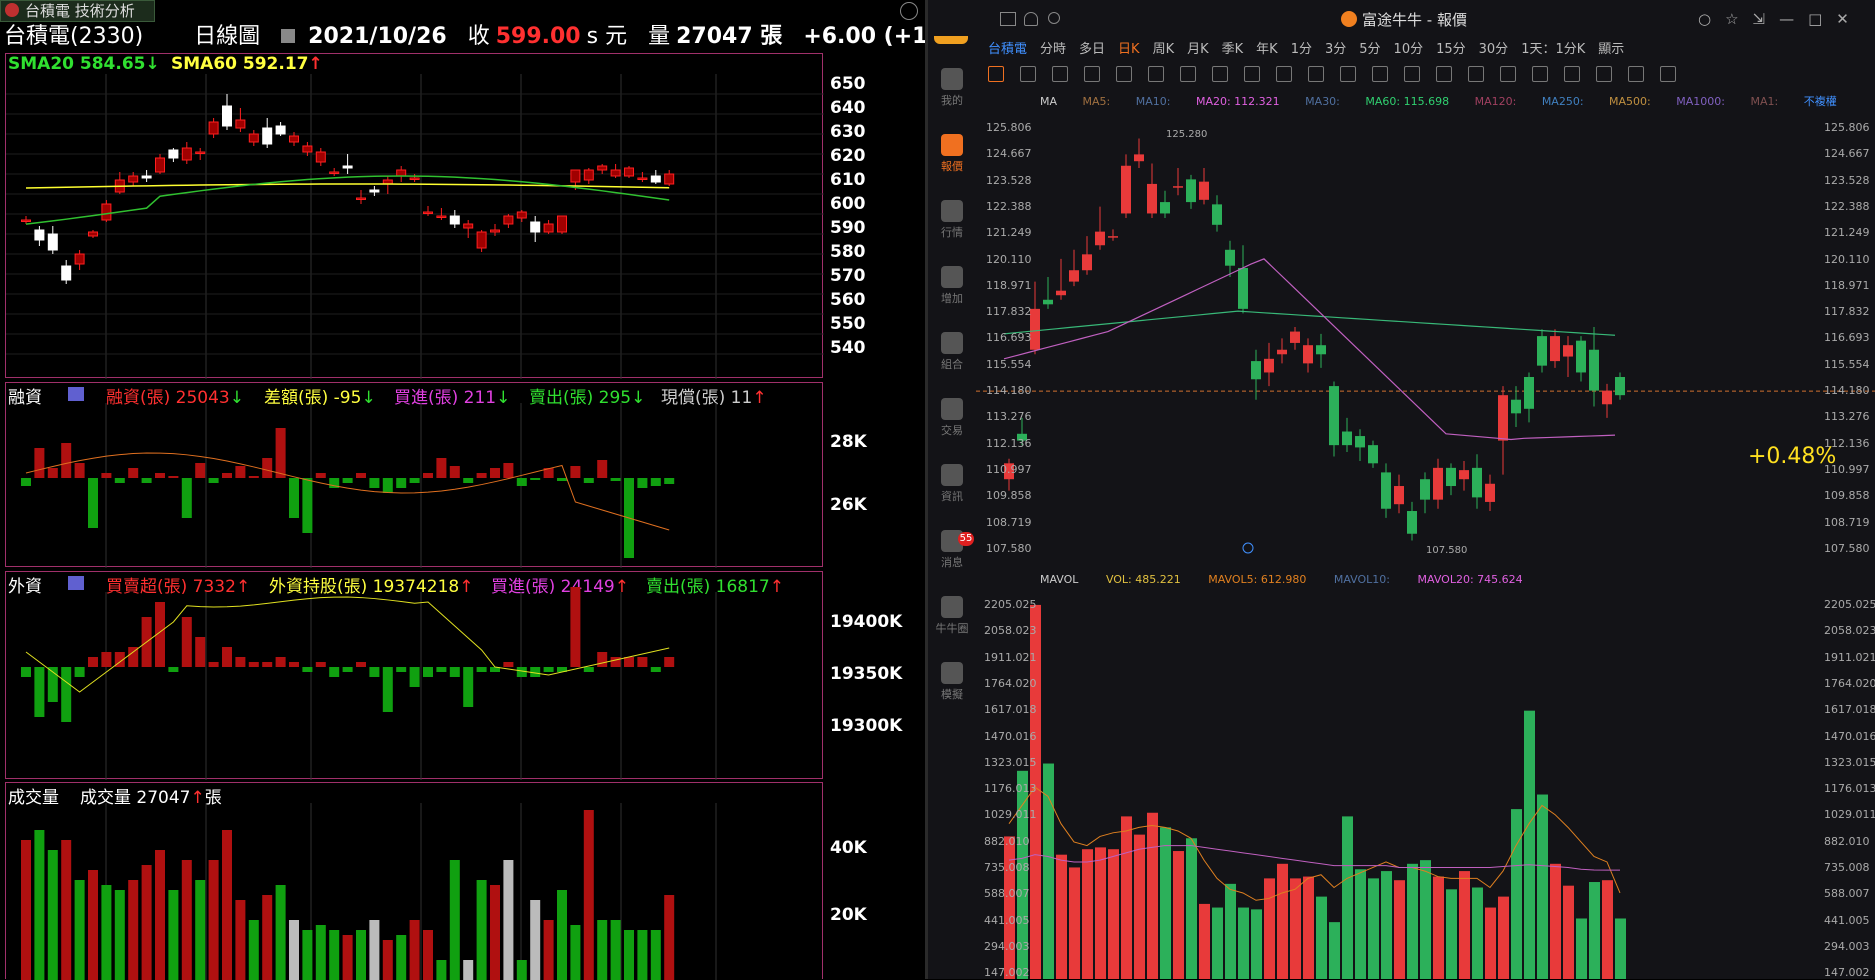  Describe the element at coordinates (562, 669) in the screenshot. I see `foreign-bar-down` at that location.